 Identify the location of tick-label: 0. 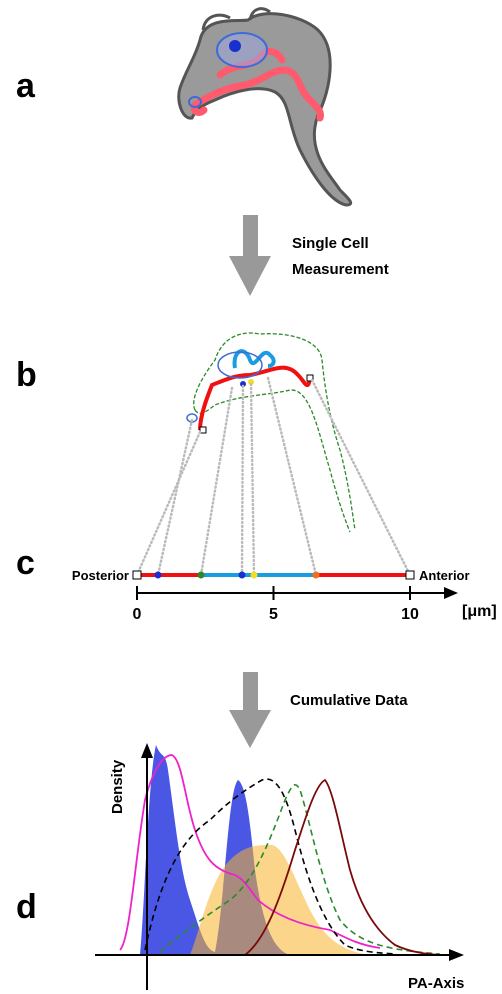
(137, 614).